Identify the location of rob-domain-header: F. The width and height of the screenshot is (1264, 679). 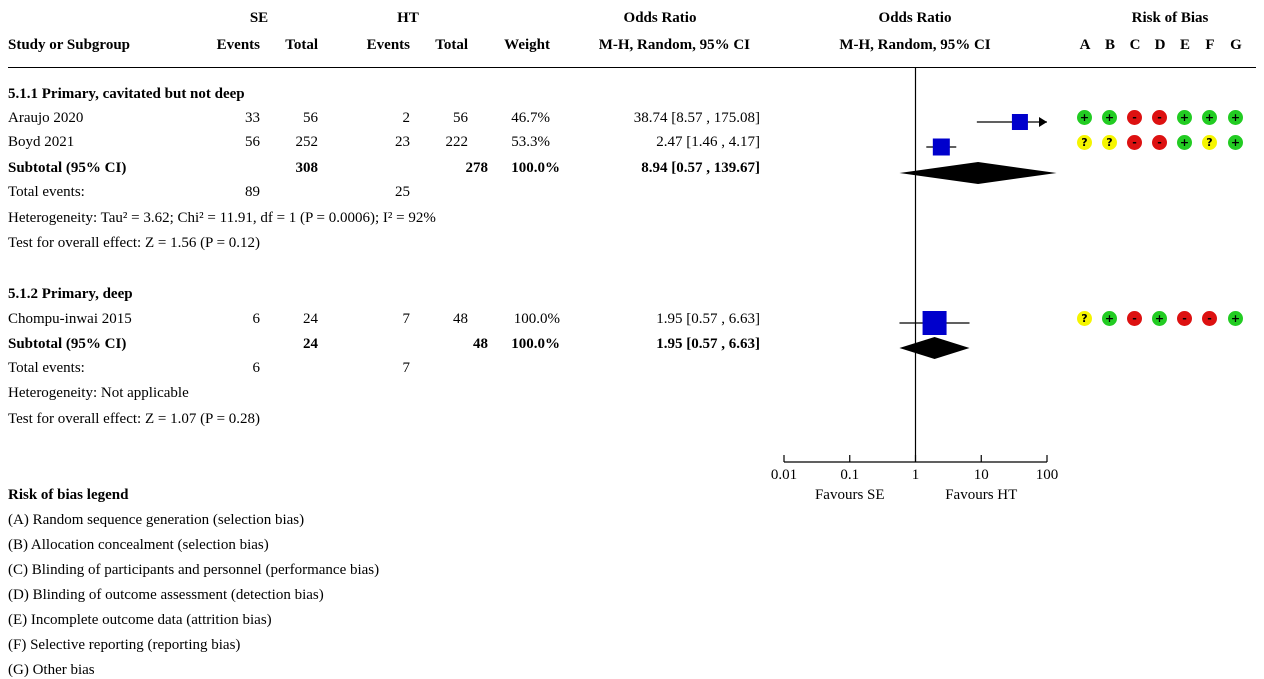
(1210, 45).